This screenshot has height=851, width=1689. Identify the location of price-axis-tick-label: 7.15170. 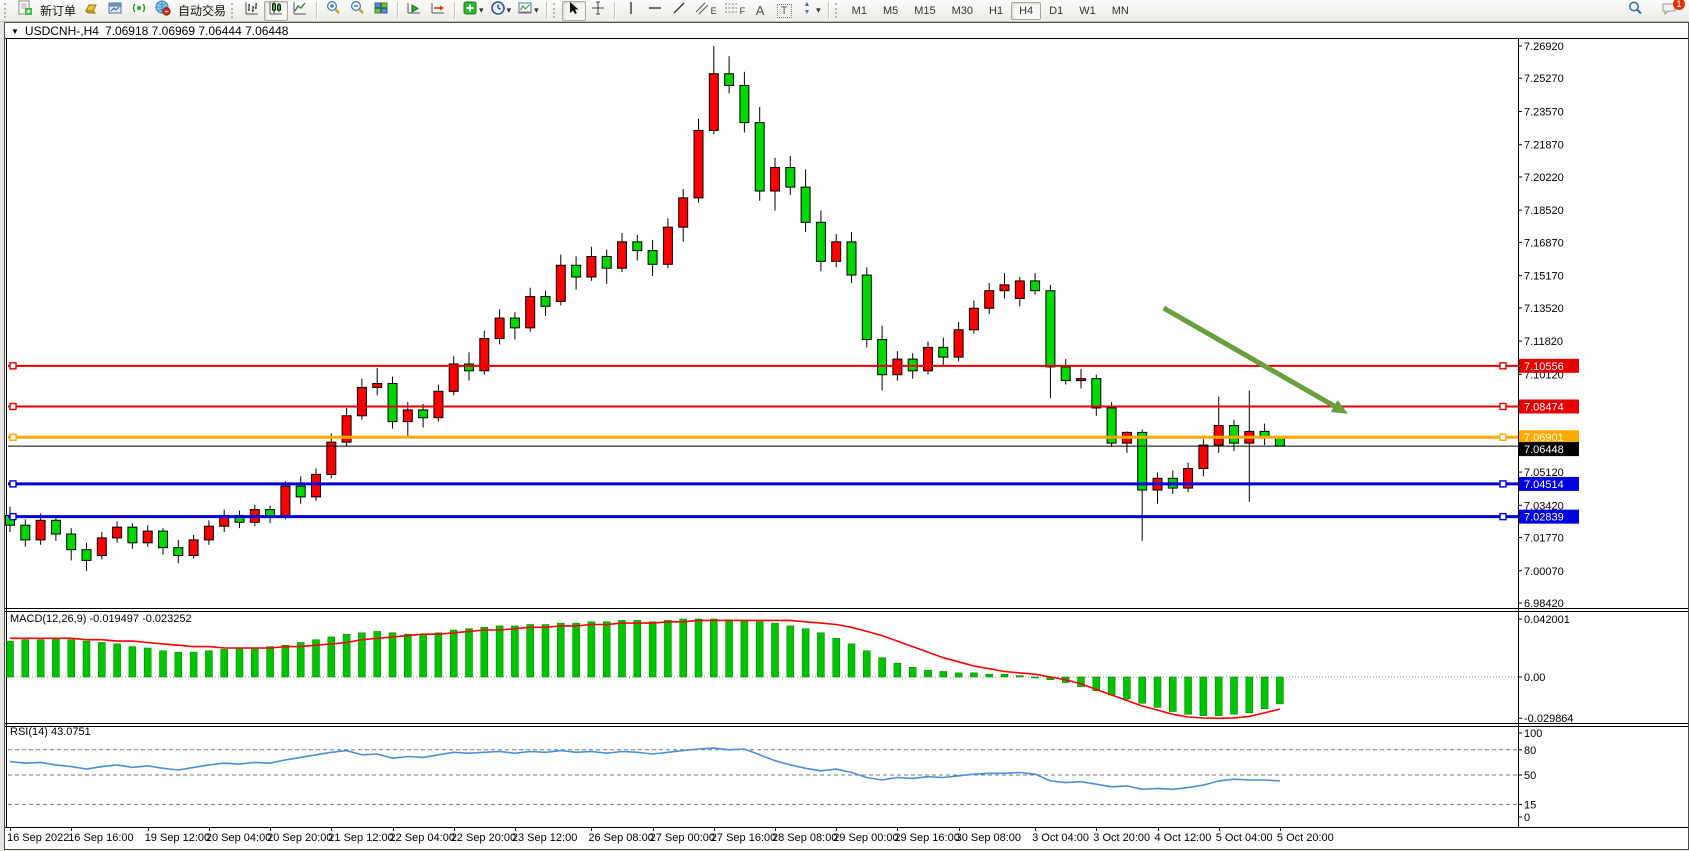
(1544, 277).